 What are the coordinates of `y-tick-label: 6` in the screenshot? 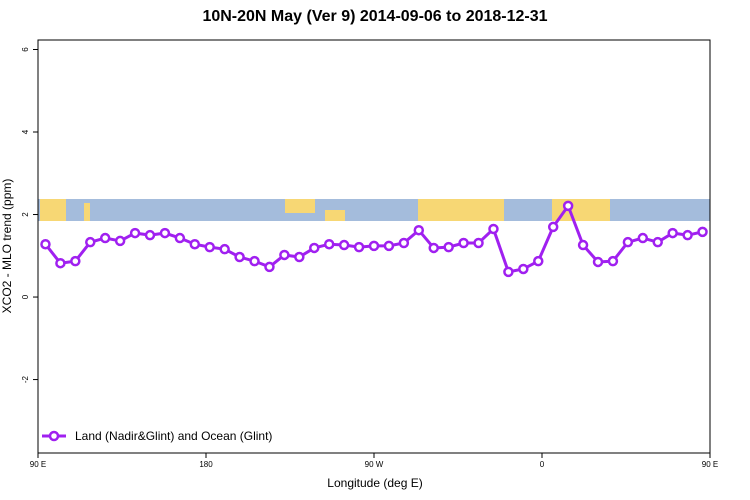 It's located at (25, 49).